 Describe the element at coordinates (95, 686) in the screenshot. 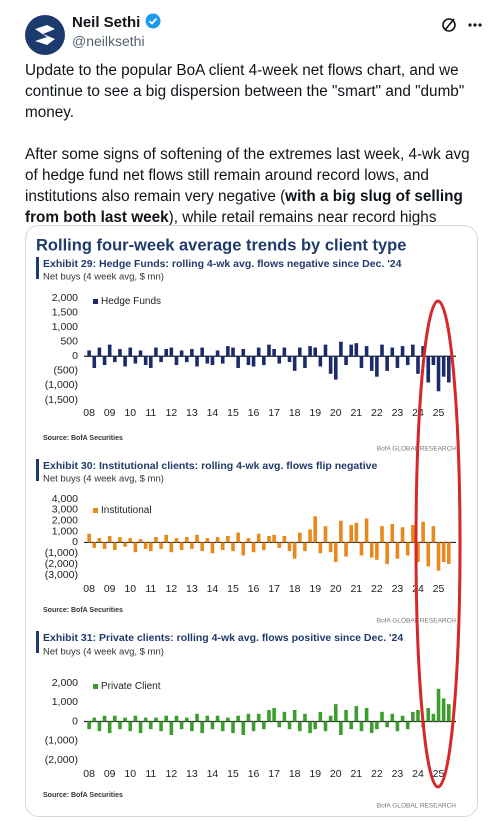

I see `legend-swatch` at that location.